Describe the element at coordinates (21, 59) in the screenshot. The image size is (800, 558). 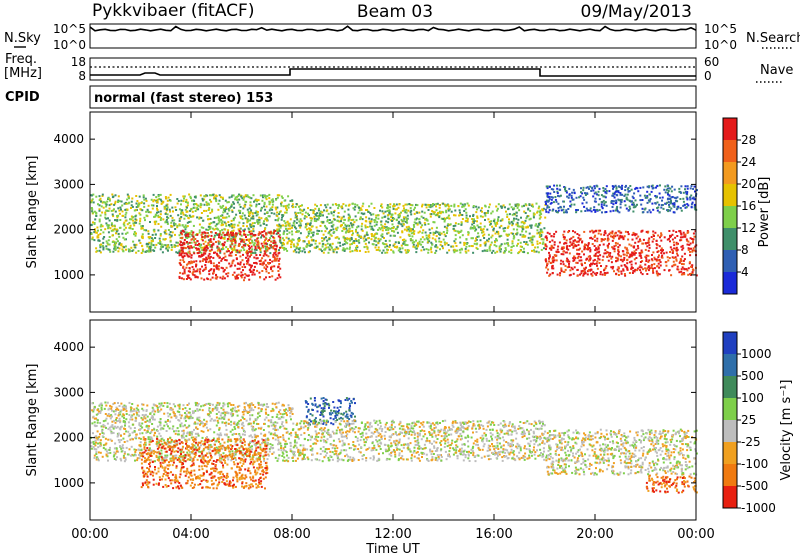
I see `freq-left-label-1: Freq.` at that location.